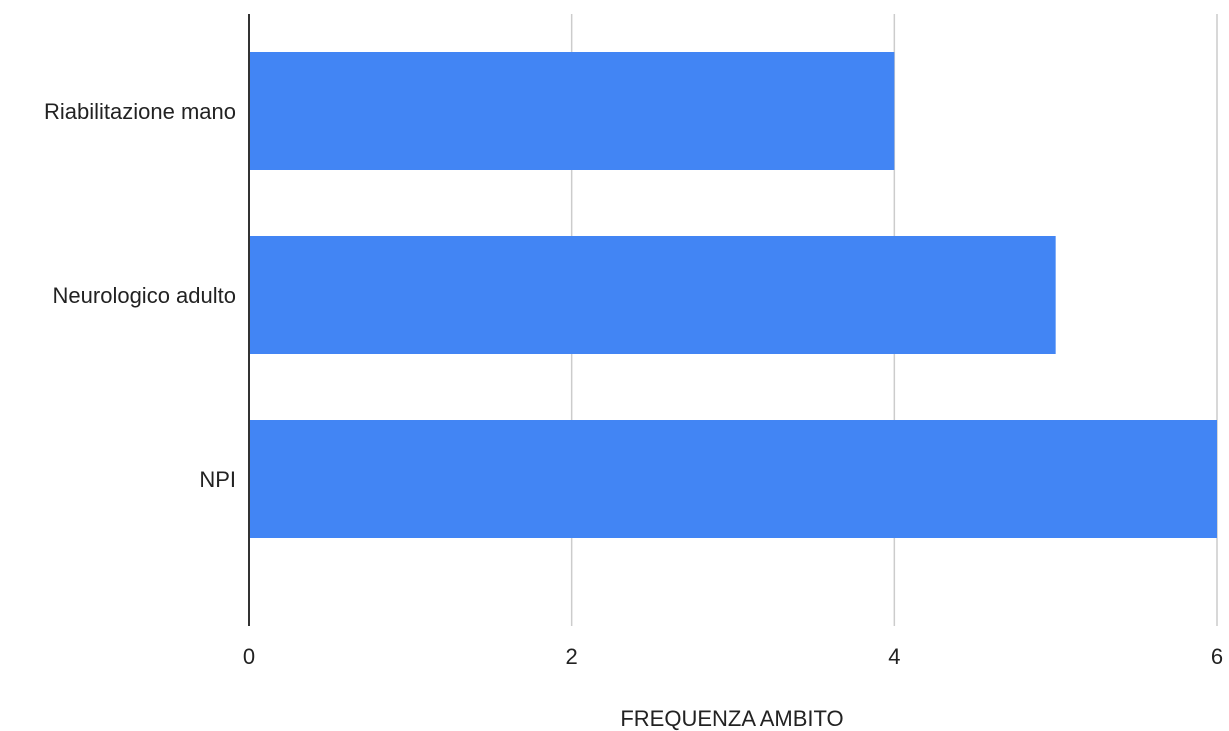 This screenshot has width=1229, height=731. I want to click on category-labels: Riabilitazione mano Neurologico adulto NPI, so click(140, 295).